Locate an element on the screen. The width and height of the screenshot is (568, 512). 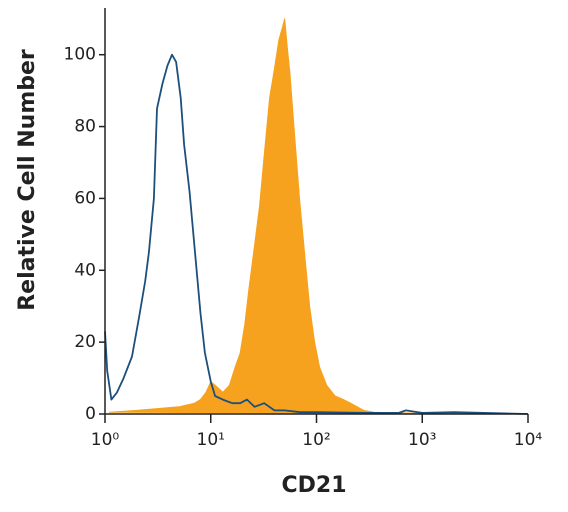
y-tick-label: 40 is located at coordinates (85, 270).